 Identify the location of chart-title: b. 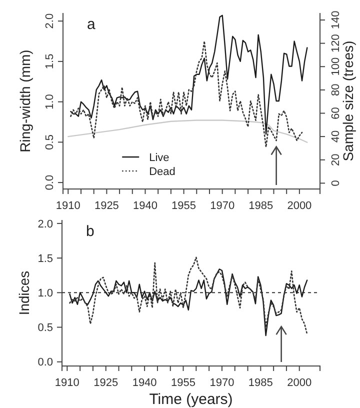
(90, 231).